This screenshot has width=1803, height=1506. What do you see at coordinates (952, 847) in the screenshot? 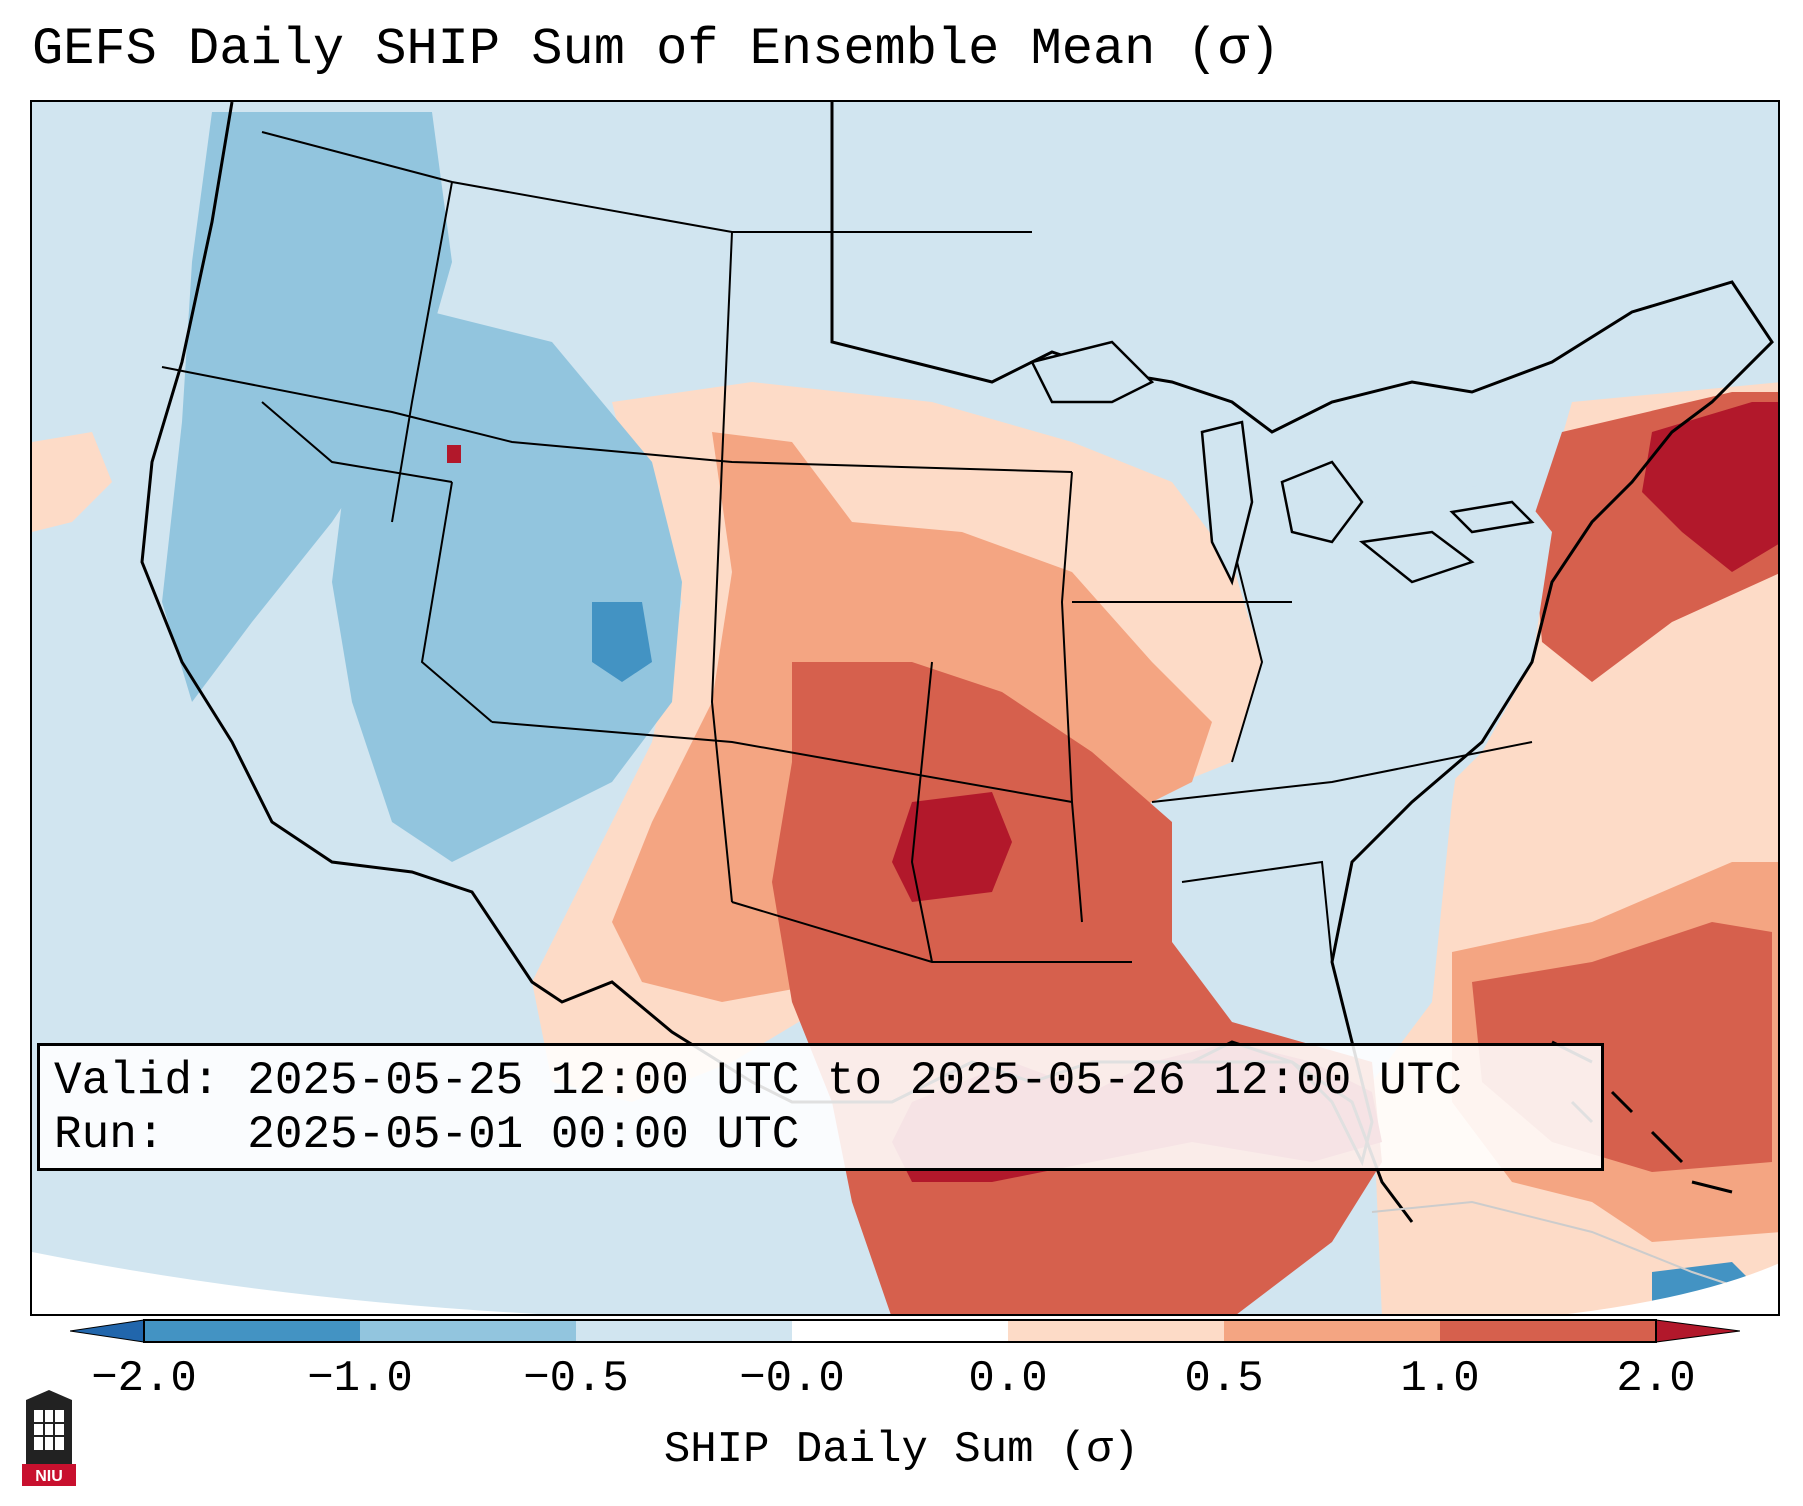
I see `region-oklahoma-arkansas-core` at bounding box center [952, 847].